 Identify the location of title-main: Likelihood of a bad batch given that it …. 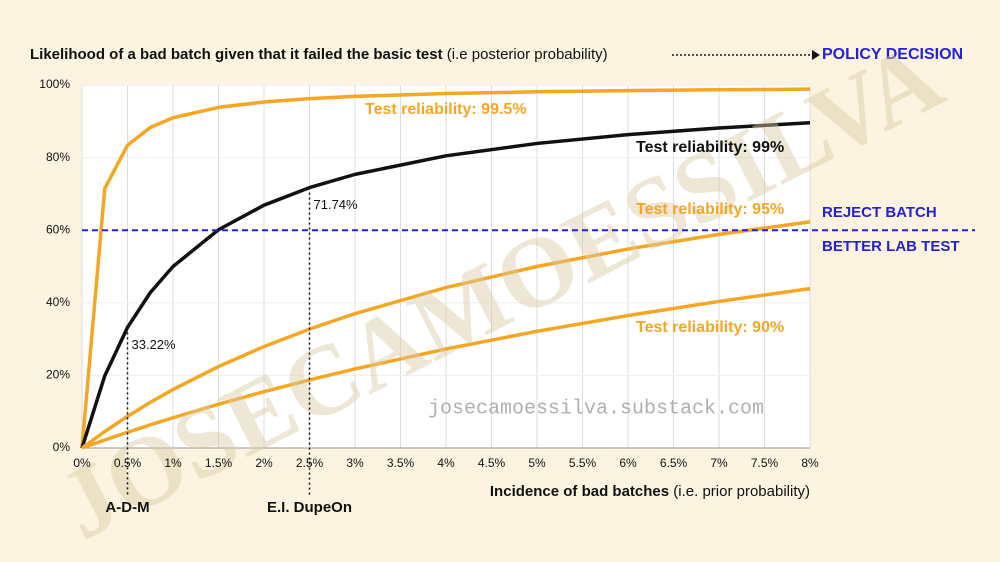
(236, 54).